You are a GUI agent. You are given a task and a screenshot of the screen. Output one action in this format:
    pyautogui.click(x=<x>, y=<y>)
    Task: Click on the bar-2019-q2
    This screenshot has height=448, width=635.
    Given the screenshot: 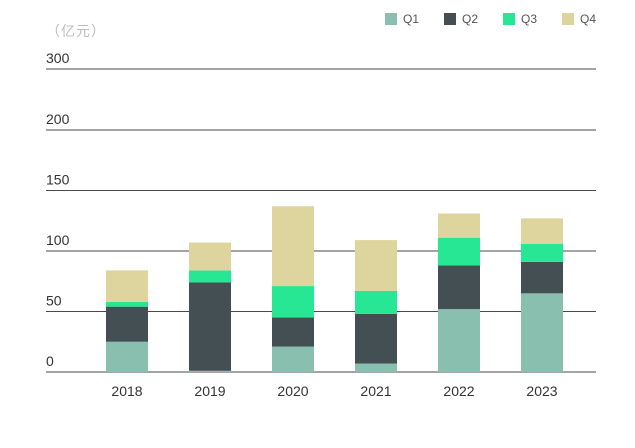 What is the action you would take?
    pyautogui.click(x=210, y=326)
    